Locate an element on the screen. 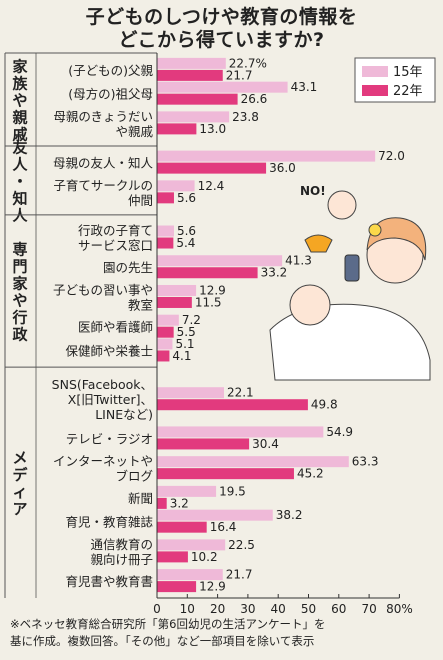 The width and height of the screenshot is (443, 660). group-label-char: ・ is located at coordinates (19, 181).